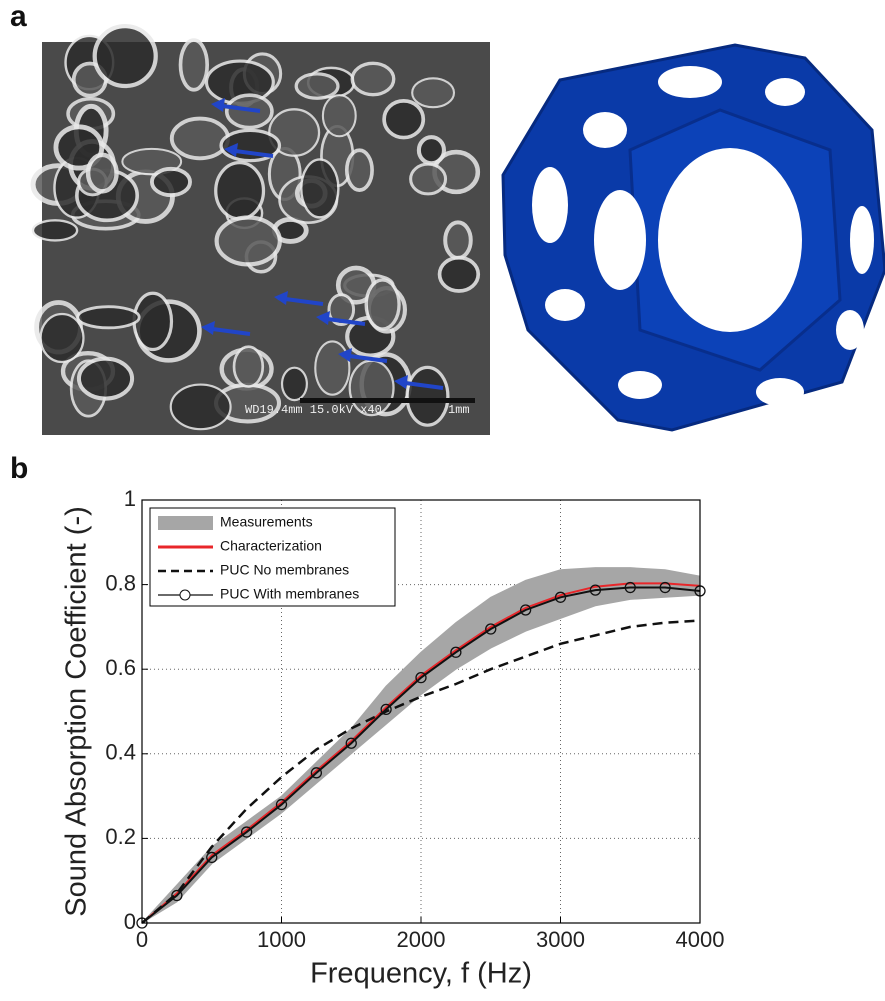 This screenshot has height=1001, width=885. Describe the element at coordinates (421, 939) in the screenshot. I see `x-tick-label: 2000` at that location.